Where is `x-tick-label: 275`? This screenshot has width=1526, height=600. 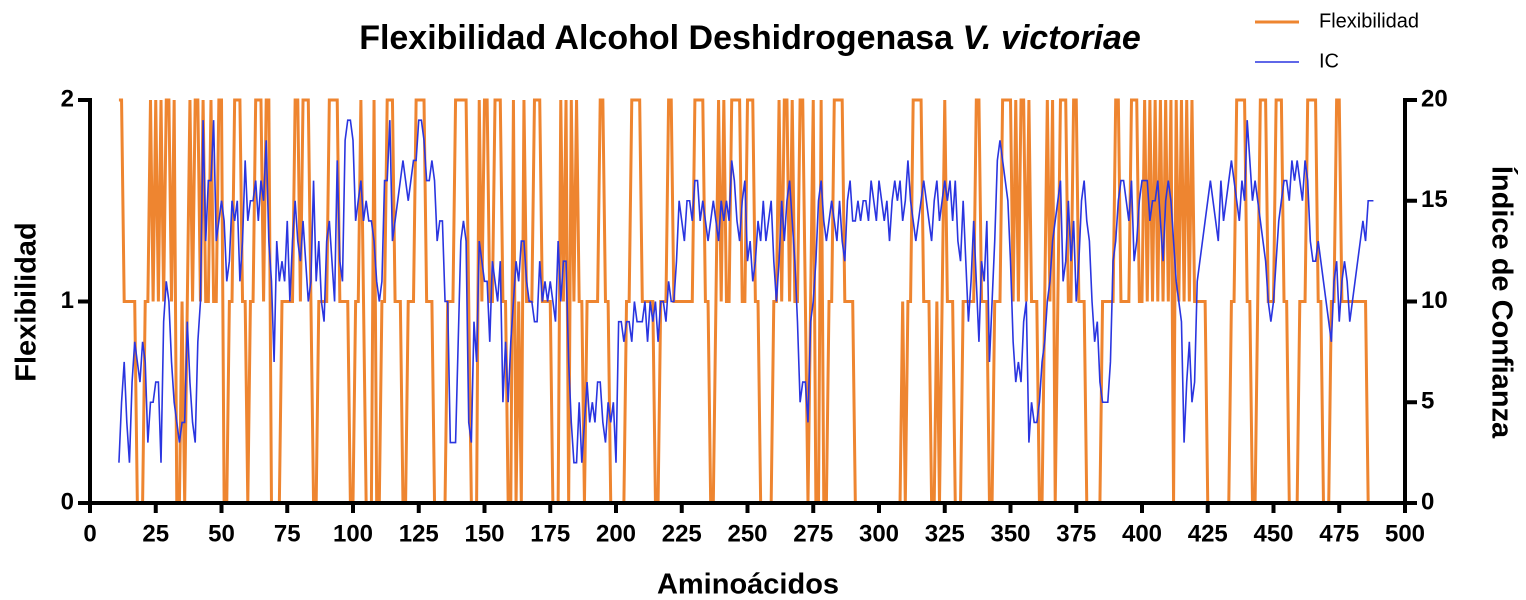
x-tick-label: 275 is located at coordinates (813, 533).